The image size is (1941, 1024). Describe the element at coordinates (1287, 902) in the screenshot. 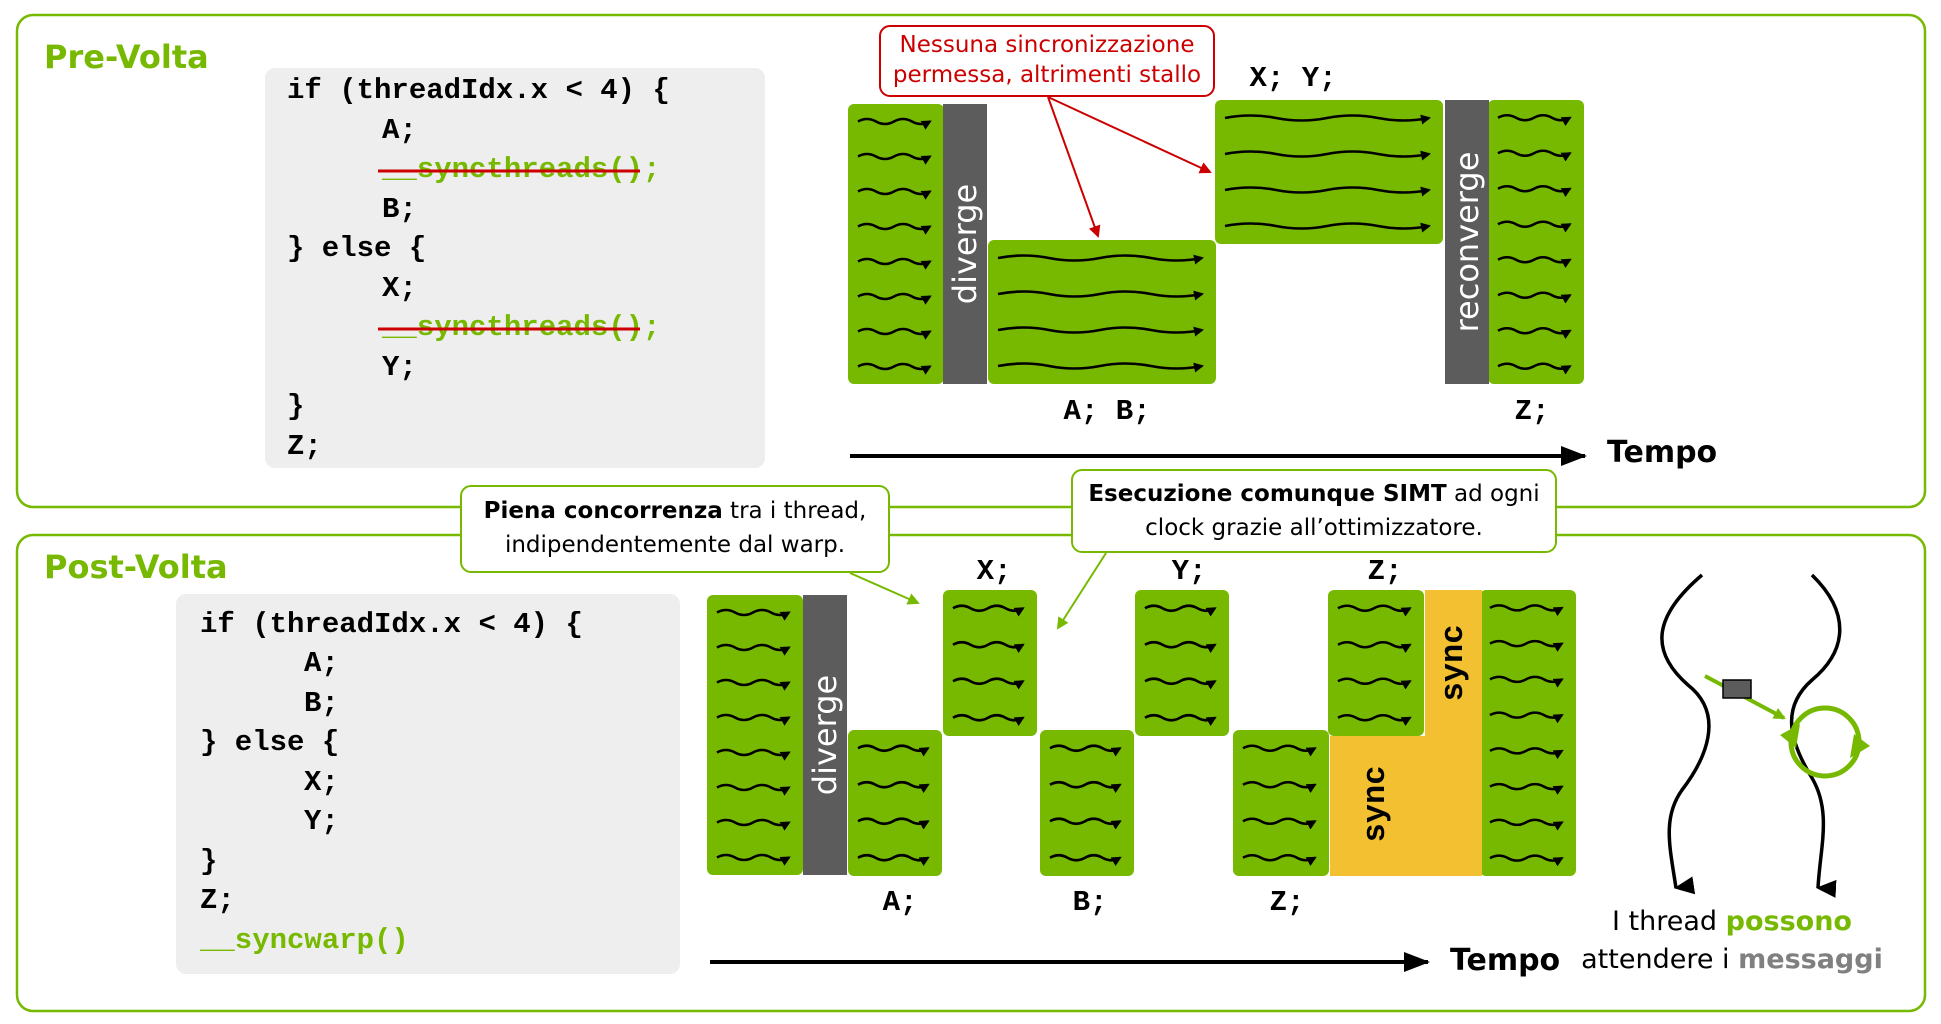

I see `label-z-bottom: Z;` at that location.